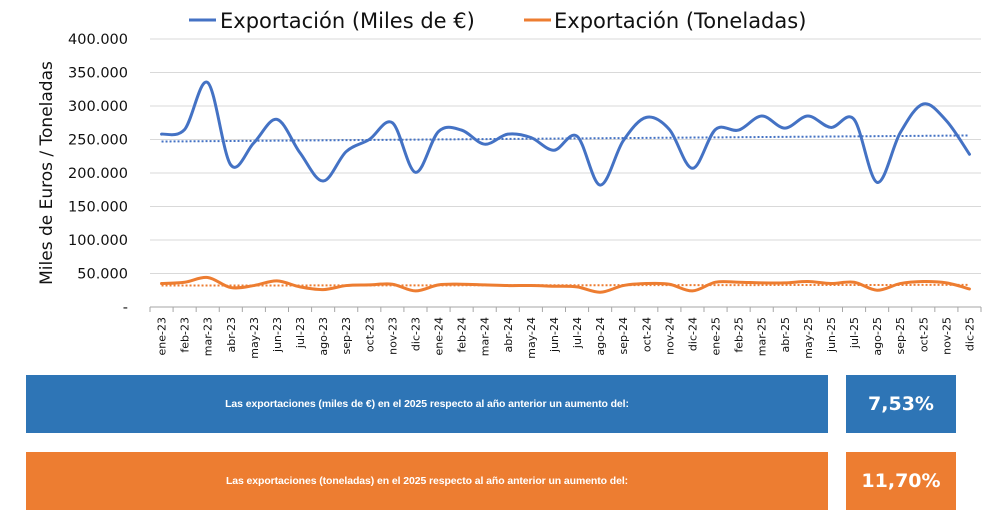  Describe the element at coordinates (98, 208) in the screenshot. I see `y-tick-label: 150.000` at that location.